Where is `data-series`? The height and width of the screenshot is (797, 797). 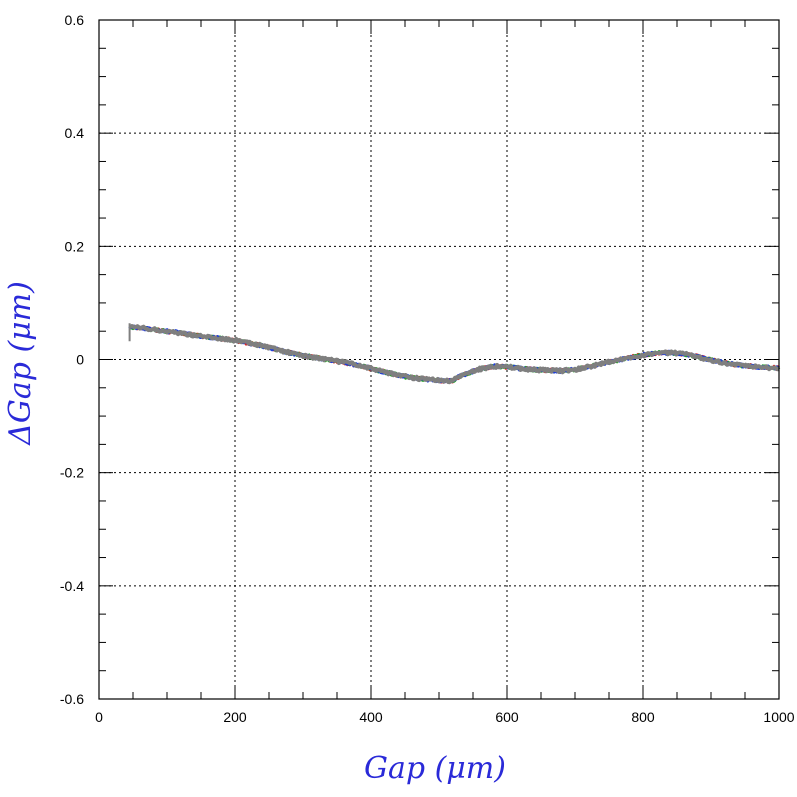
data-series is located at coordinates (454, 354).